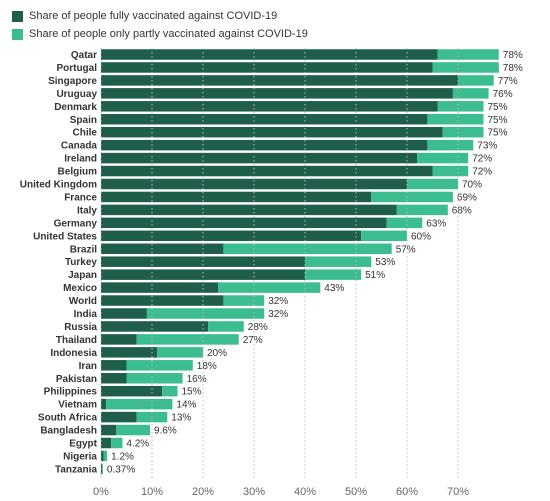 The height and width of the screenshot is (501, 550). I want to click on category-label-0: Qatar, so click(84, 55).